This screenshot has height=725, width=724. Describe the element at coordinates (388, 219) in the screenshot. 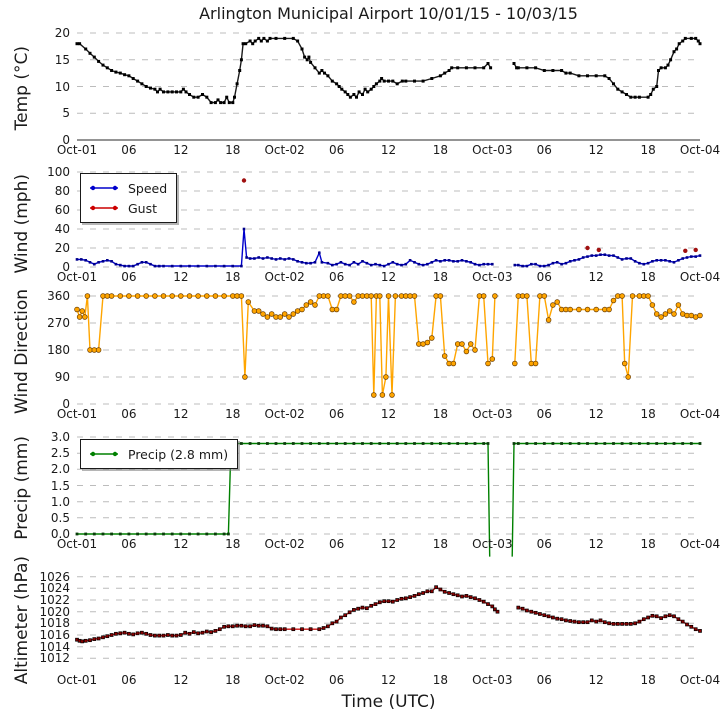

I see `wind-plot-canvas` at that location.